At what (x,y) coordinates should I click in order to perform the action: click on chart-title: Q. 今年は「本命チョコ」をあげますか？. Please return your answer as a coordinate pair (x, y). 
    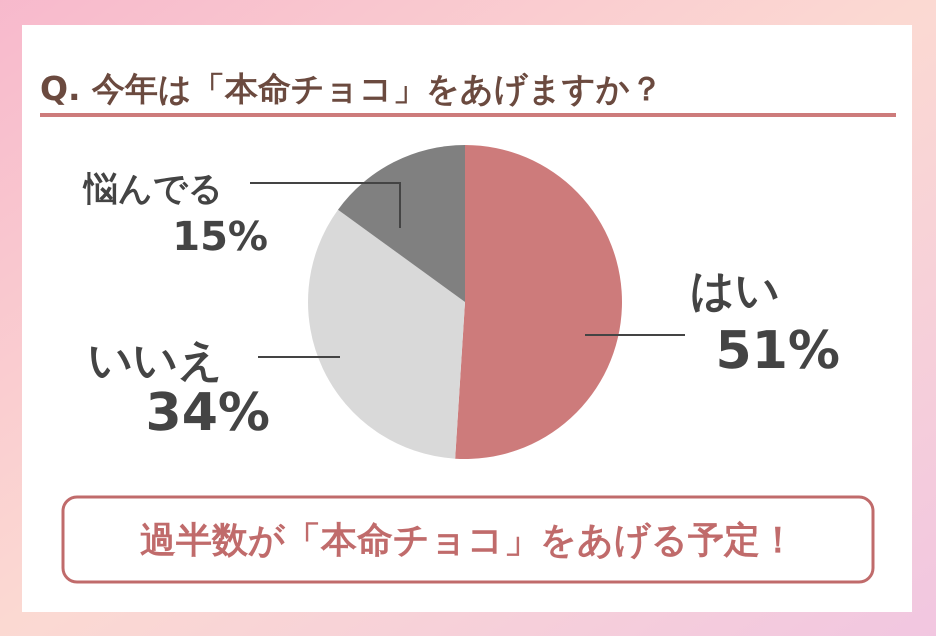
    Looking at the image, I should click on (352, 88).